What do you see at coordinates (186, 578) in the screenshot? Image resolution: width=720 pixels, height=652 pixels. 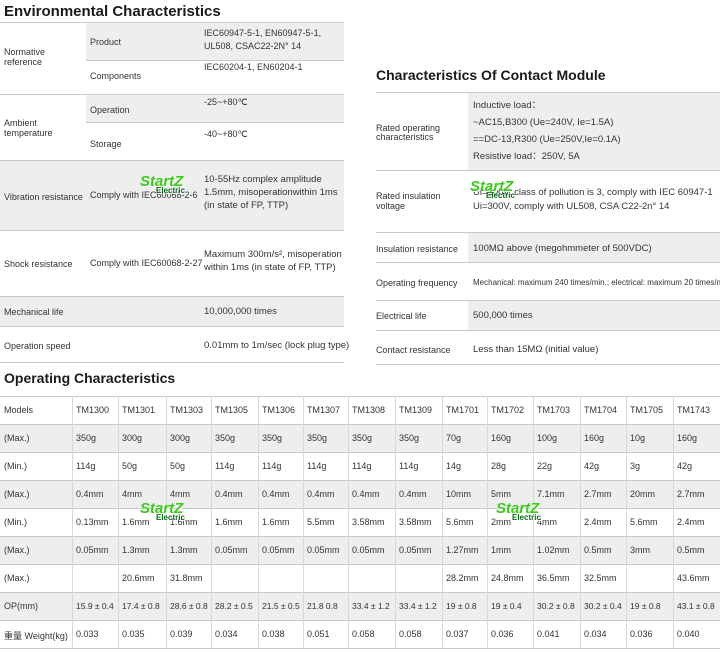 I see `table-cell: 31.8mm` at bounding box center [186, 578].